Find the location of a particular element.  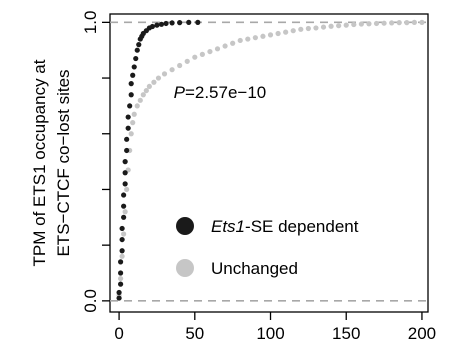

x-tick-label: 150 is located at coordinates (346, 333).